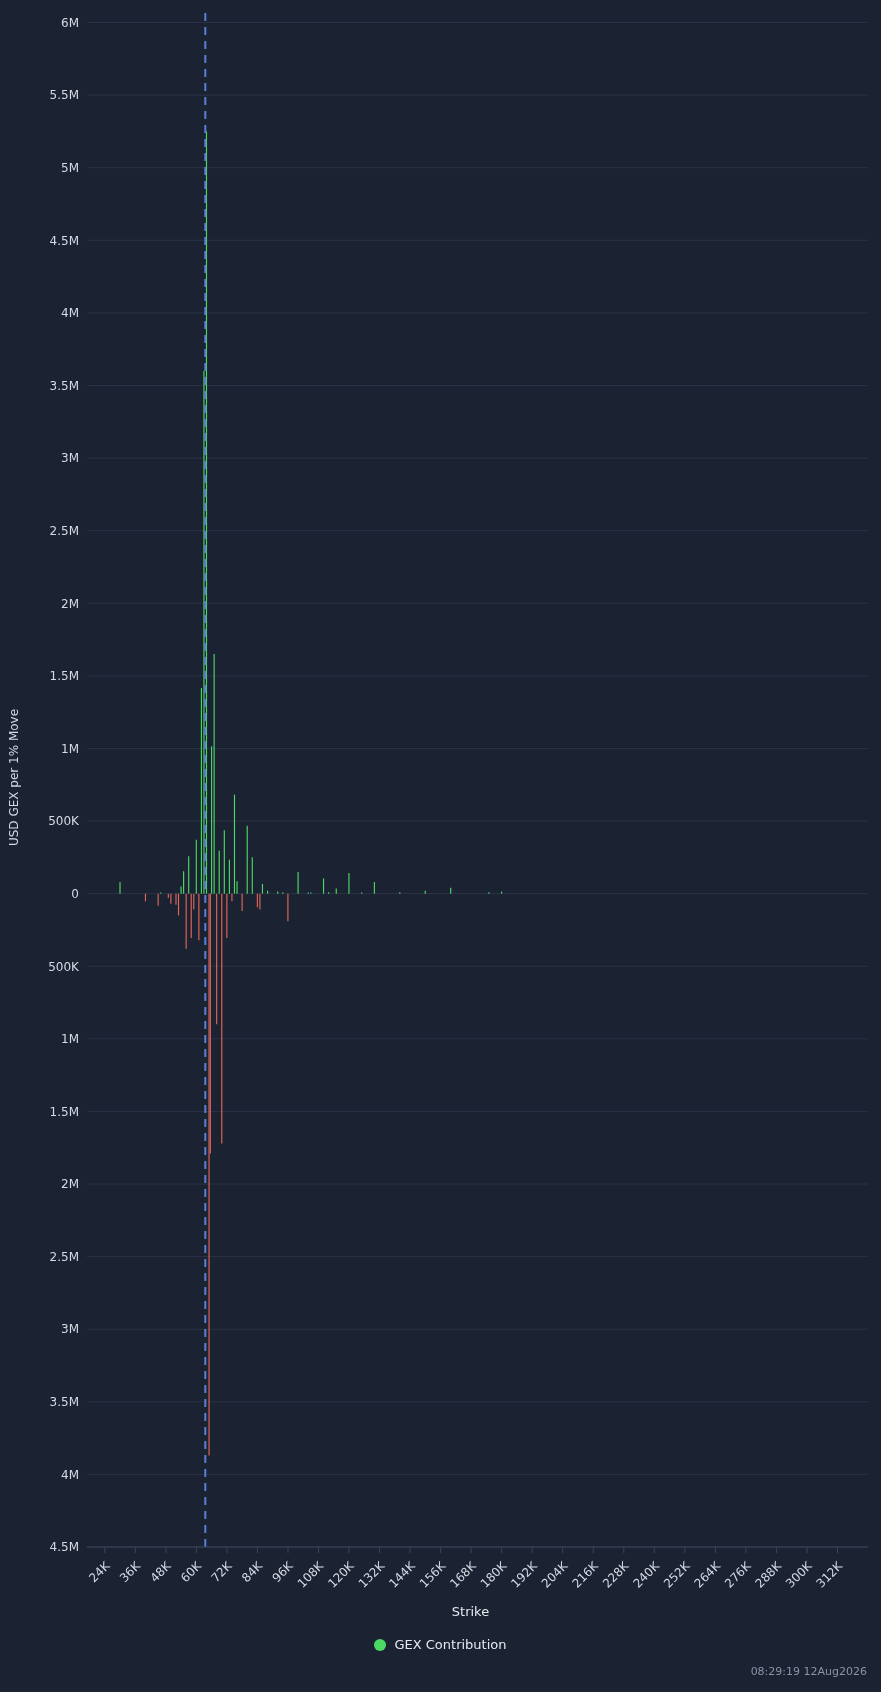  I want to click on y-tick-label: 5.5M, so click(64, 95).